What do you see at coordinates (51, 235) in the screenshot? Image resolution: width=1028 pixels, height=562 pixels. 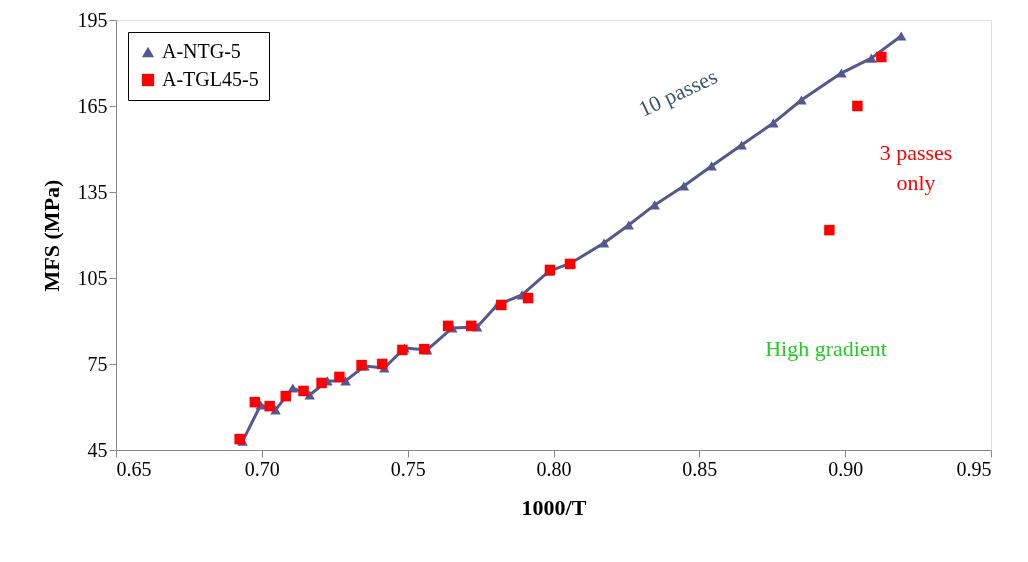 I see `y-axis-title: MFS (MPa)` at bounding box center [51, 235].